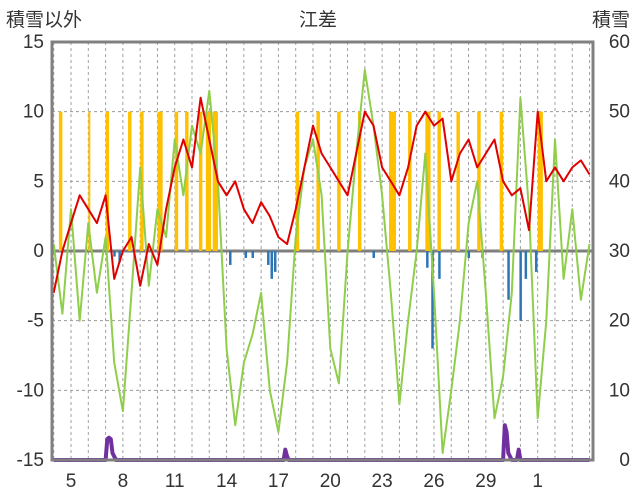 Image resolution: width=636 pixels, height=501 pixels. I want to click on left-tick-label: 15, so click(33, 42).